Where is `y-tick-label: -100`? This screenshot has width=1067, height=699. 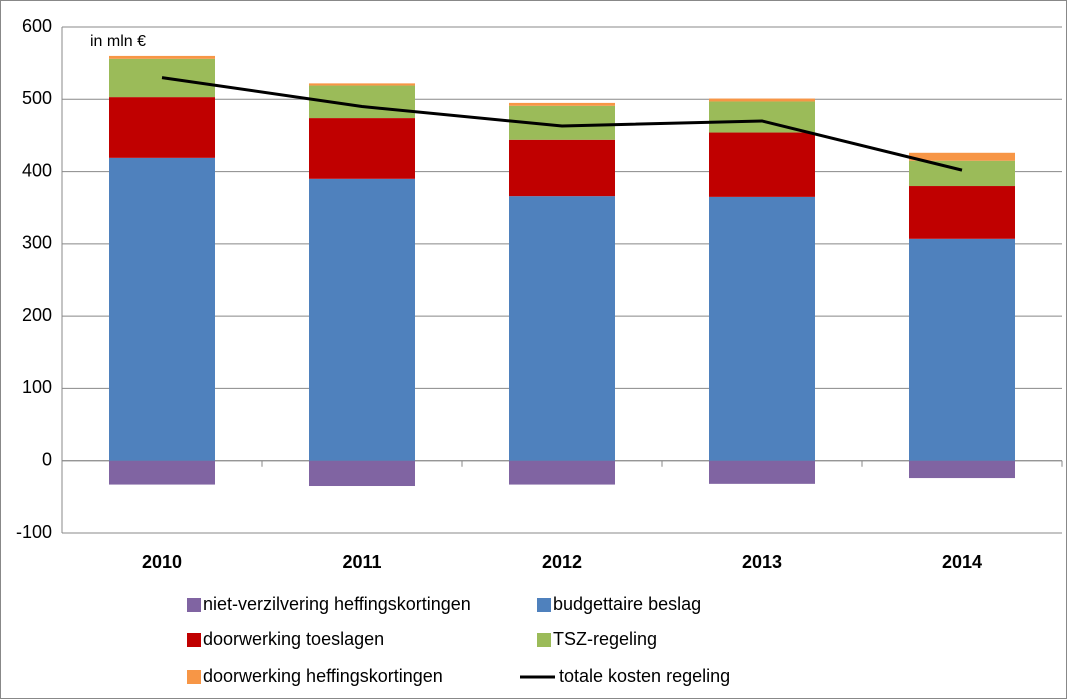
y-tick-label: -100 is located at coordinates (34, 532).